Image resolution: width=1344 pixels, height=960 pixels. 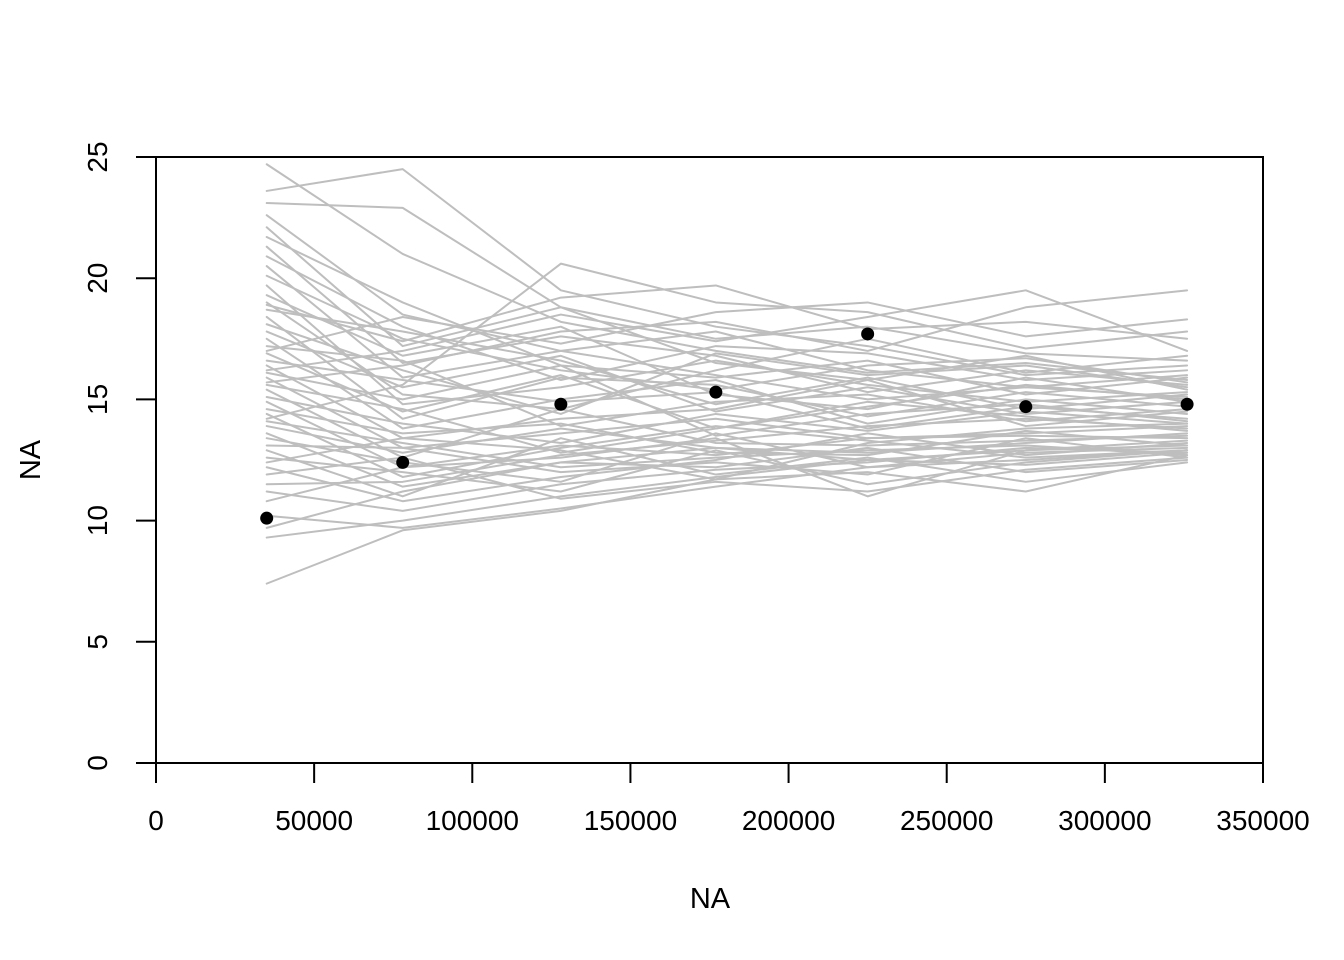 What do you see at coordinates (31, 459) in the screenshot?
I see `y-axis-title: NA` at bounding box center [31, 459].